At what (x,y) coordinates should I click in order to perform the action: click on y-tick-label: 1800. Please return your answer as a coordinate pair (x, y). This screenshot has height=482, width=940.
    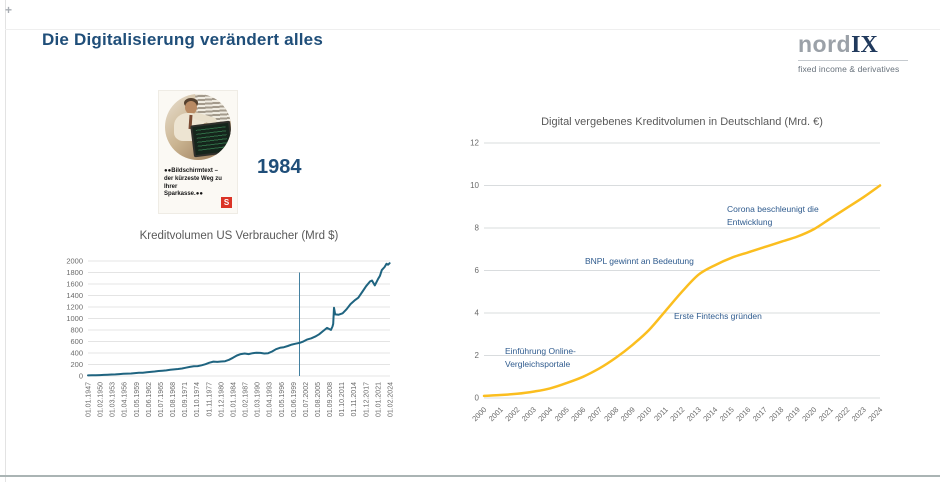
    Looking at the image, I should click on (74, 272).